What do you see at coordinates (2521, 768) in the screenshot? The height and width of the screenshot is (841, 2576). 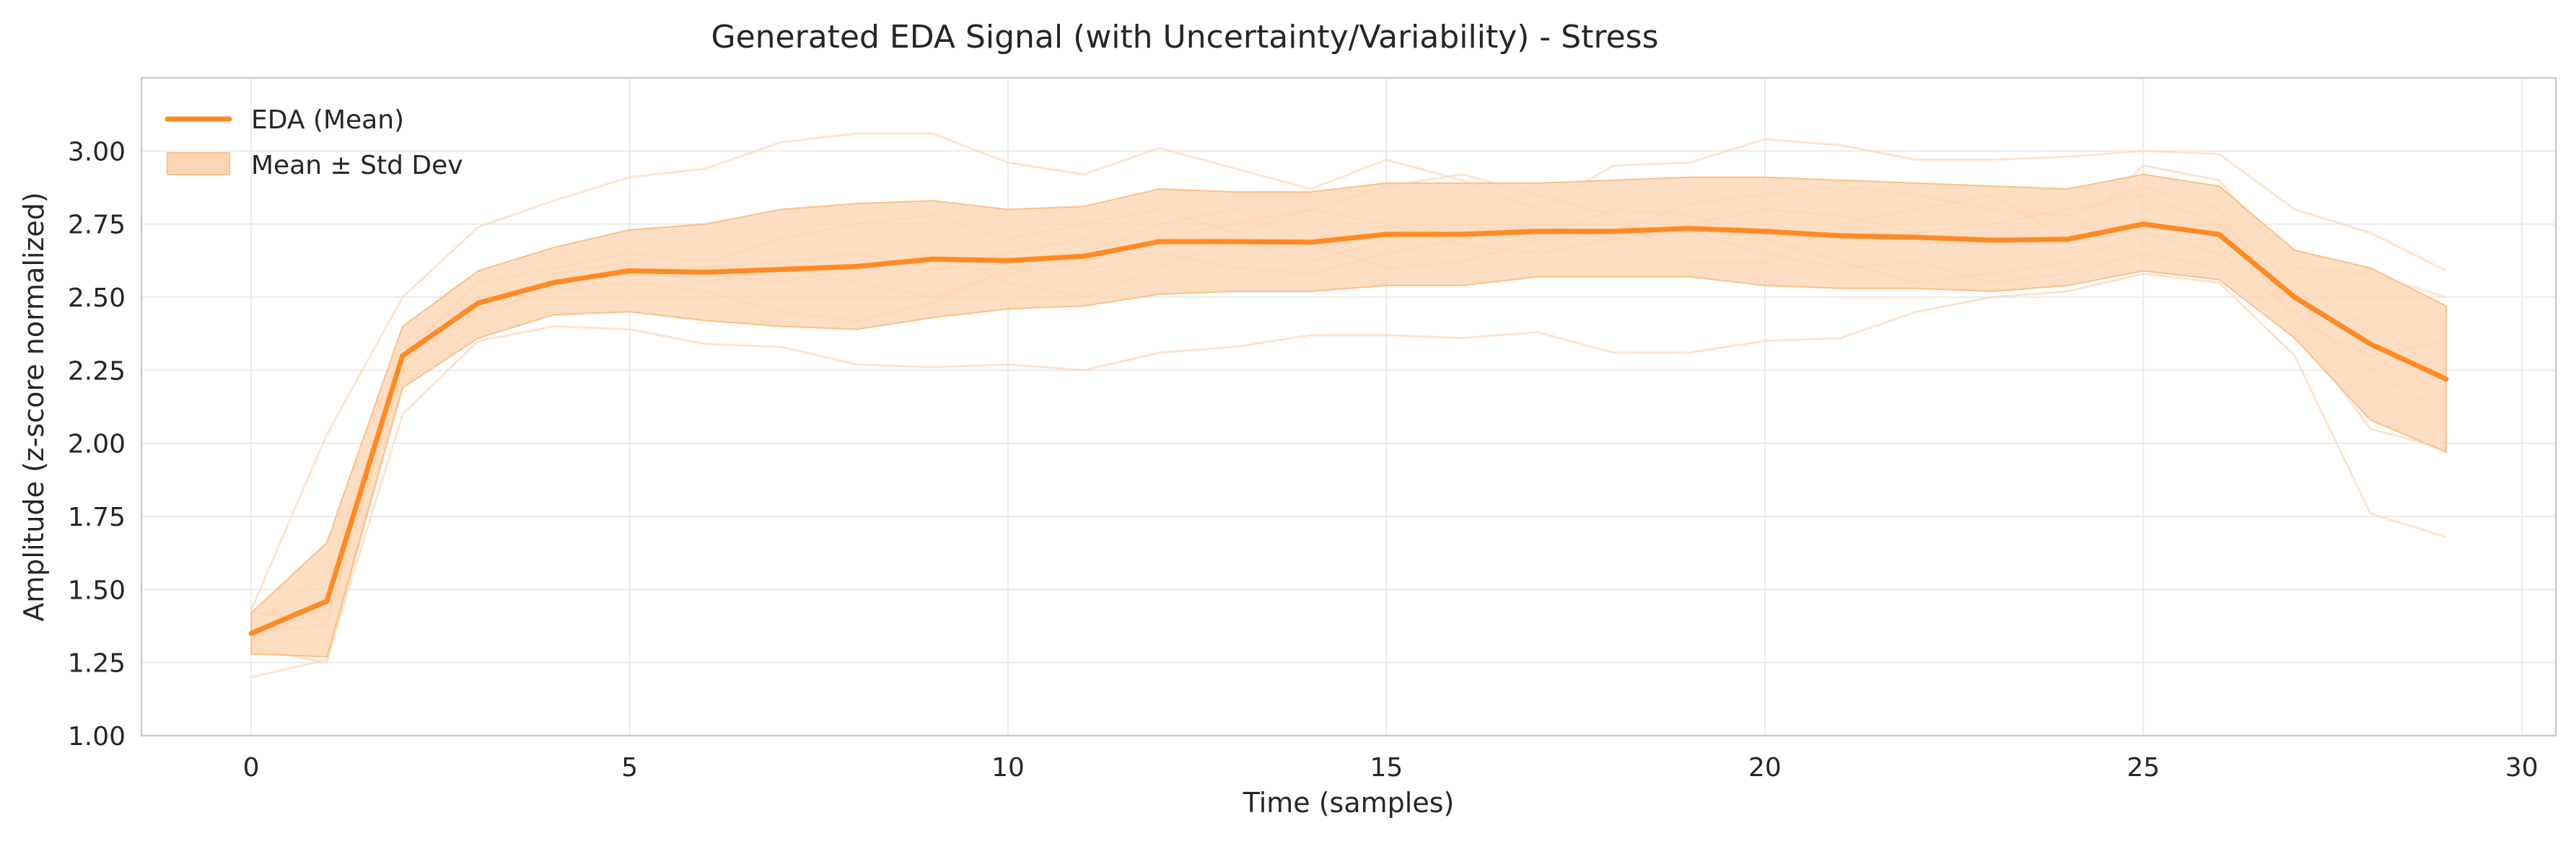 I see `x-tick-label: 30` at bounding box center [2521, 768].